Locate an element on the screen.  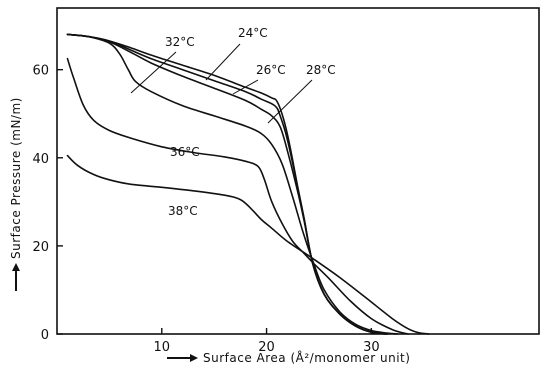
y-axis-arrowhead is located at coordinates (16, 267).